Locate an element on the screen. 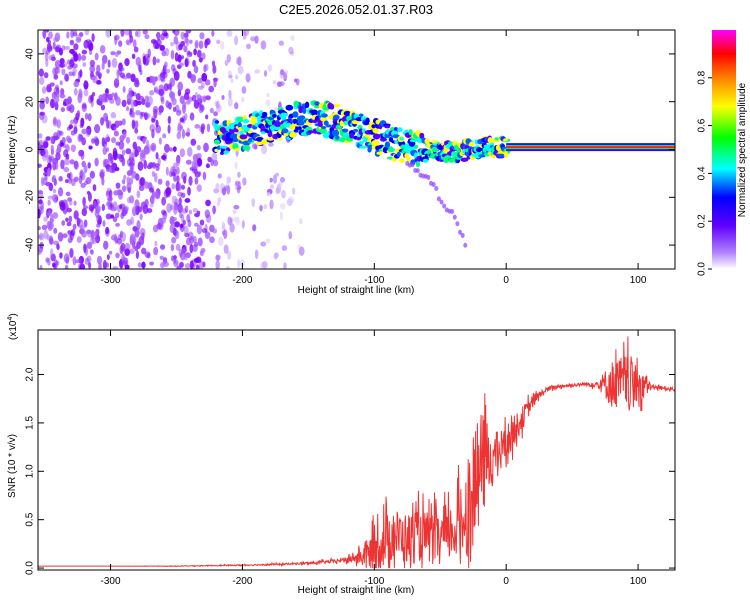 The image size is (750, 600). spectrogram-x-tick-label: 0 is located at coordinates (506, 280).